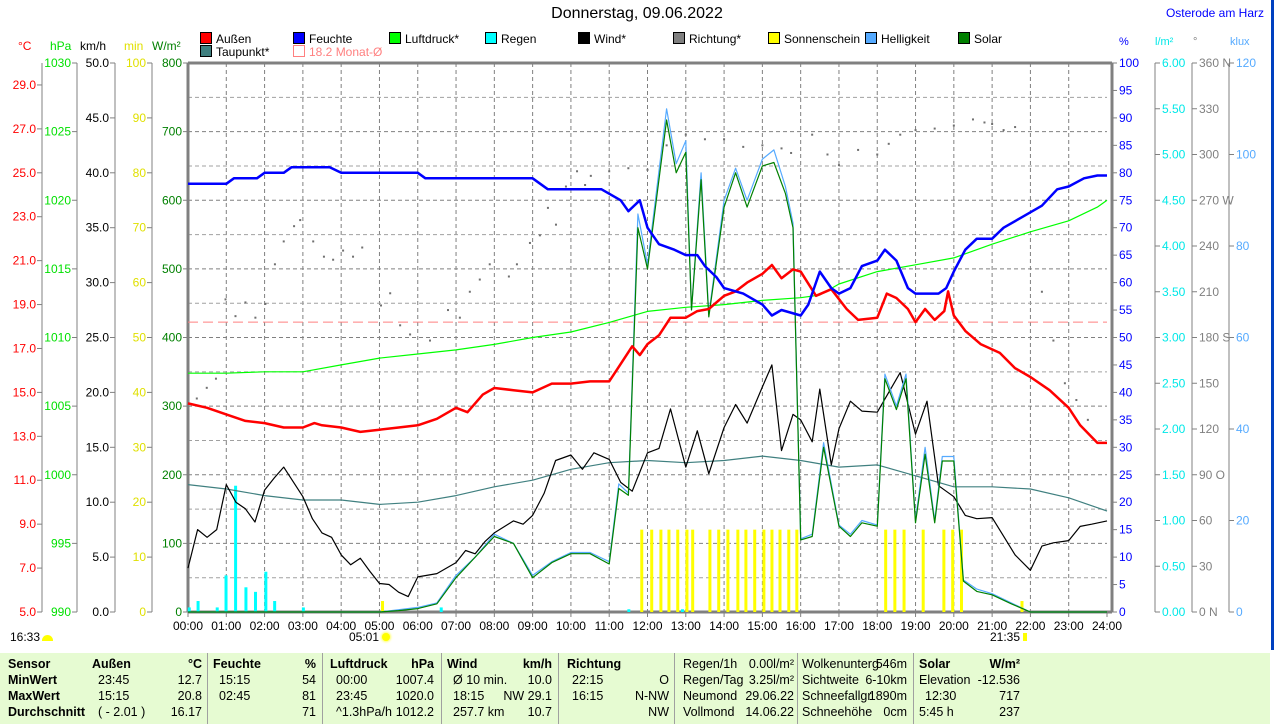 This screenshot has height=724, width=1274. What do you see at coordinates (1126, 392) in the screenshot?
I see `axis-tick-label-hum: 40` at bounding box center [1126, 392].